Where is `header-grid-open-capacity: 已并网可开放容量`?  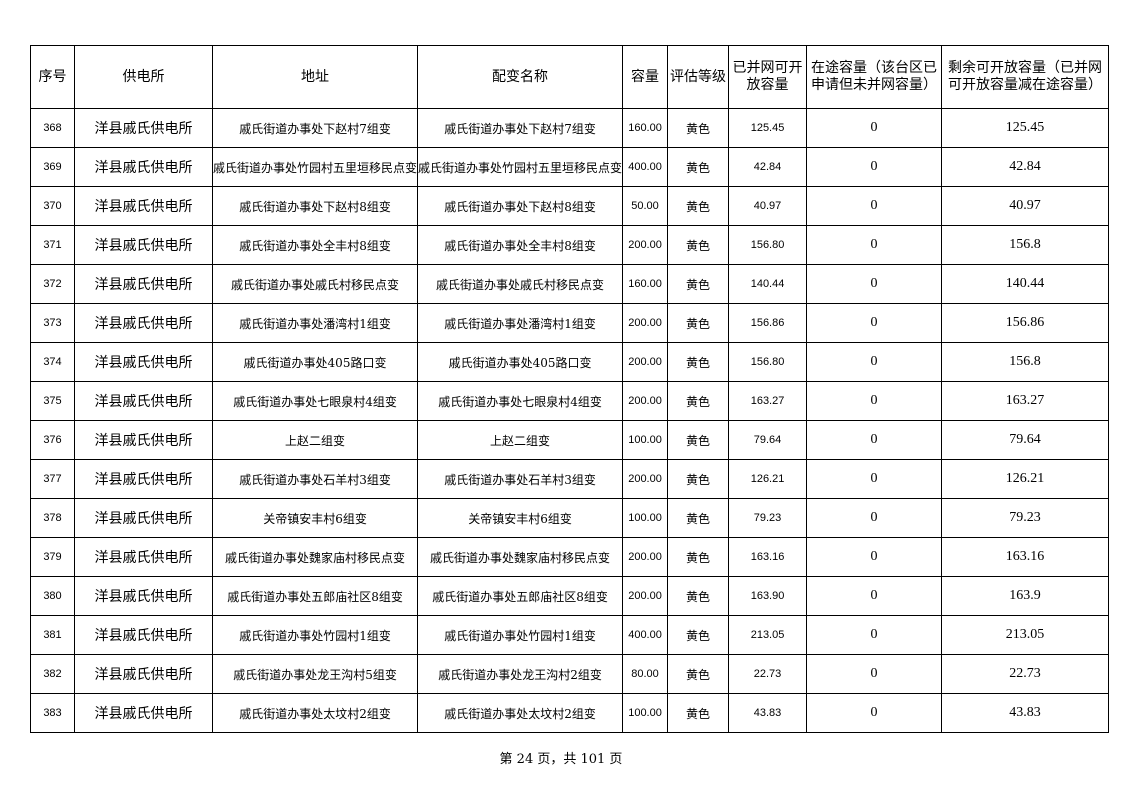
header-grid-open-capacity: 已并网可开放容量 is located at coordinates (768, 77).